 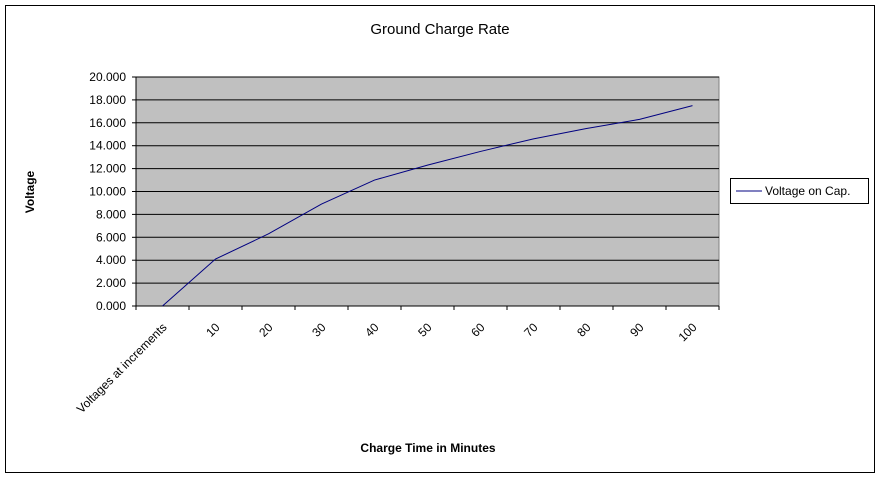 I want to click on chart-title: Ground Charge Rate, so click(x=439, y=29).